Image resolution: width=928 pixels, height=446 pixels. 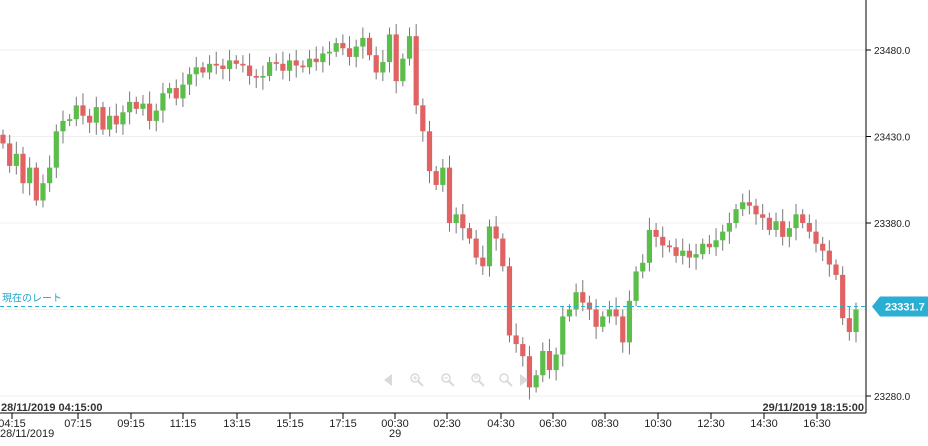 I want to click on x-tick-label: 11:15, so click(x=183, y=424).